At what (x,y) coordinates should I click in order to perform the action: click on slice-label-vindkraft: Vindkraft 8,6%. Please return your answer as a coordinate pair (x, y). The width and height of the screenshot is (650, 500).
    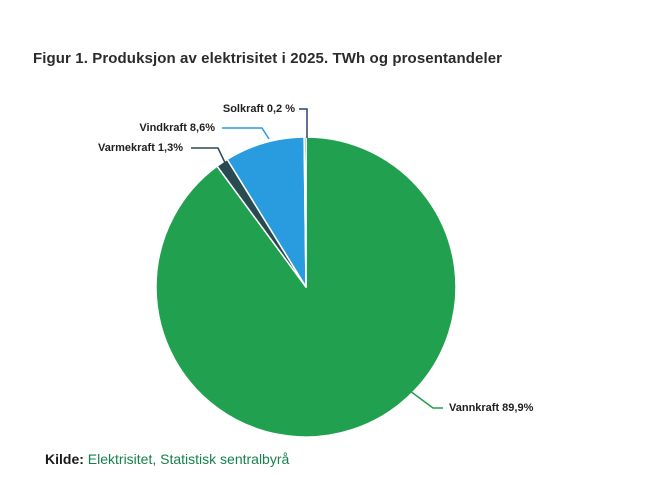
    Looking at the image, I should click on (177, 128).